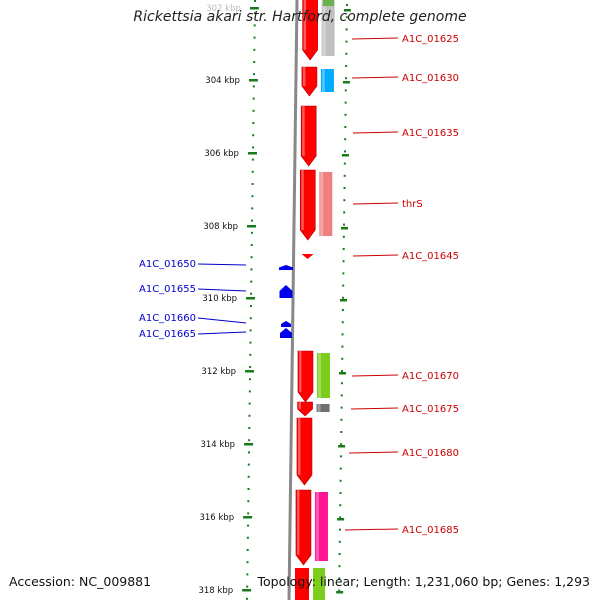 Image resolution: width=600 pixels, height=600 pixels. I want to click on gene-label-A1C_01675: A1C_01675, so click(430, 409).